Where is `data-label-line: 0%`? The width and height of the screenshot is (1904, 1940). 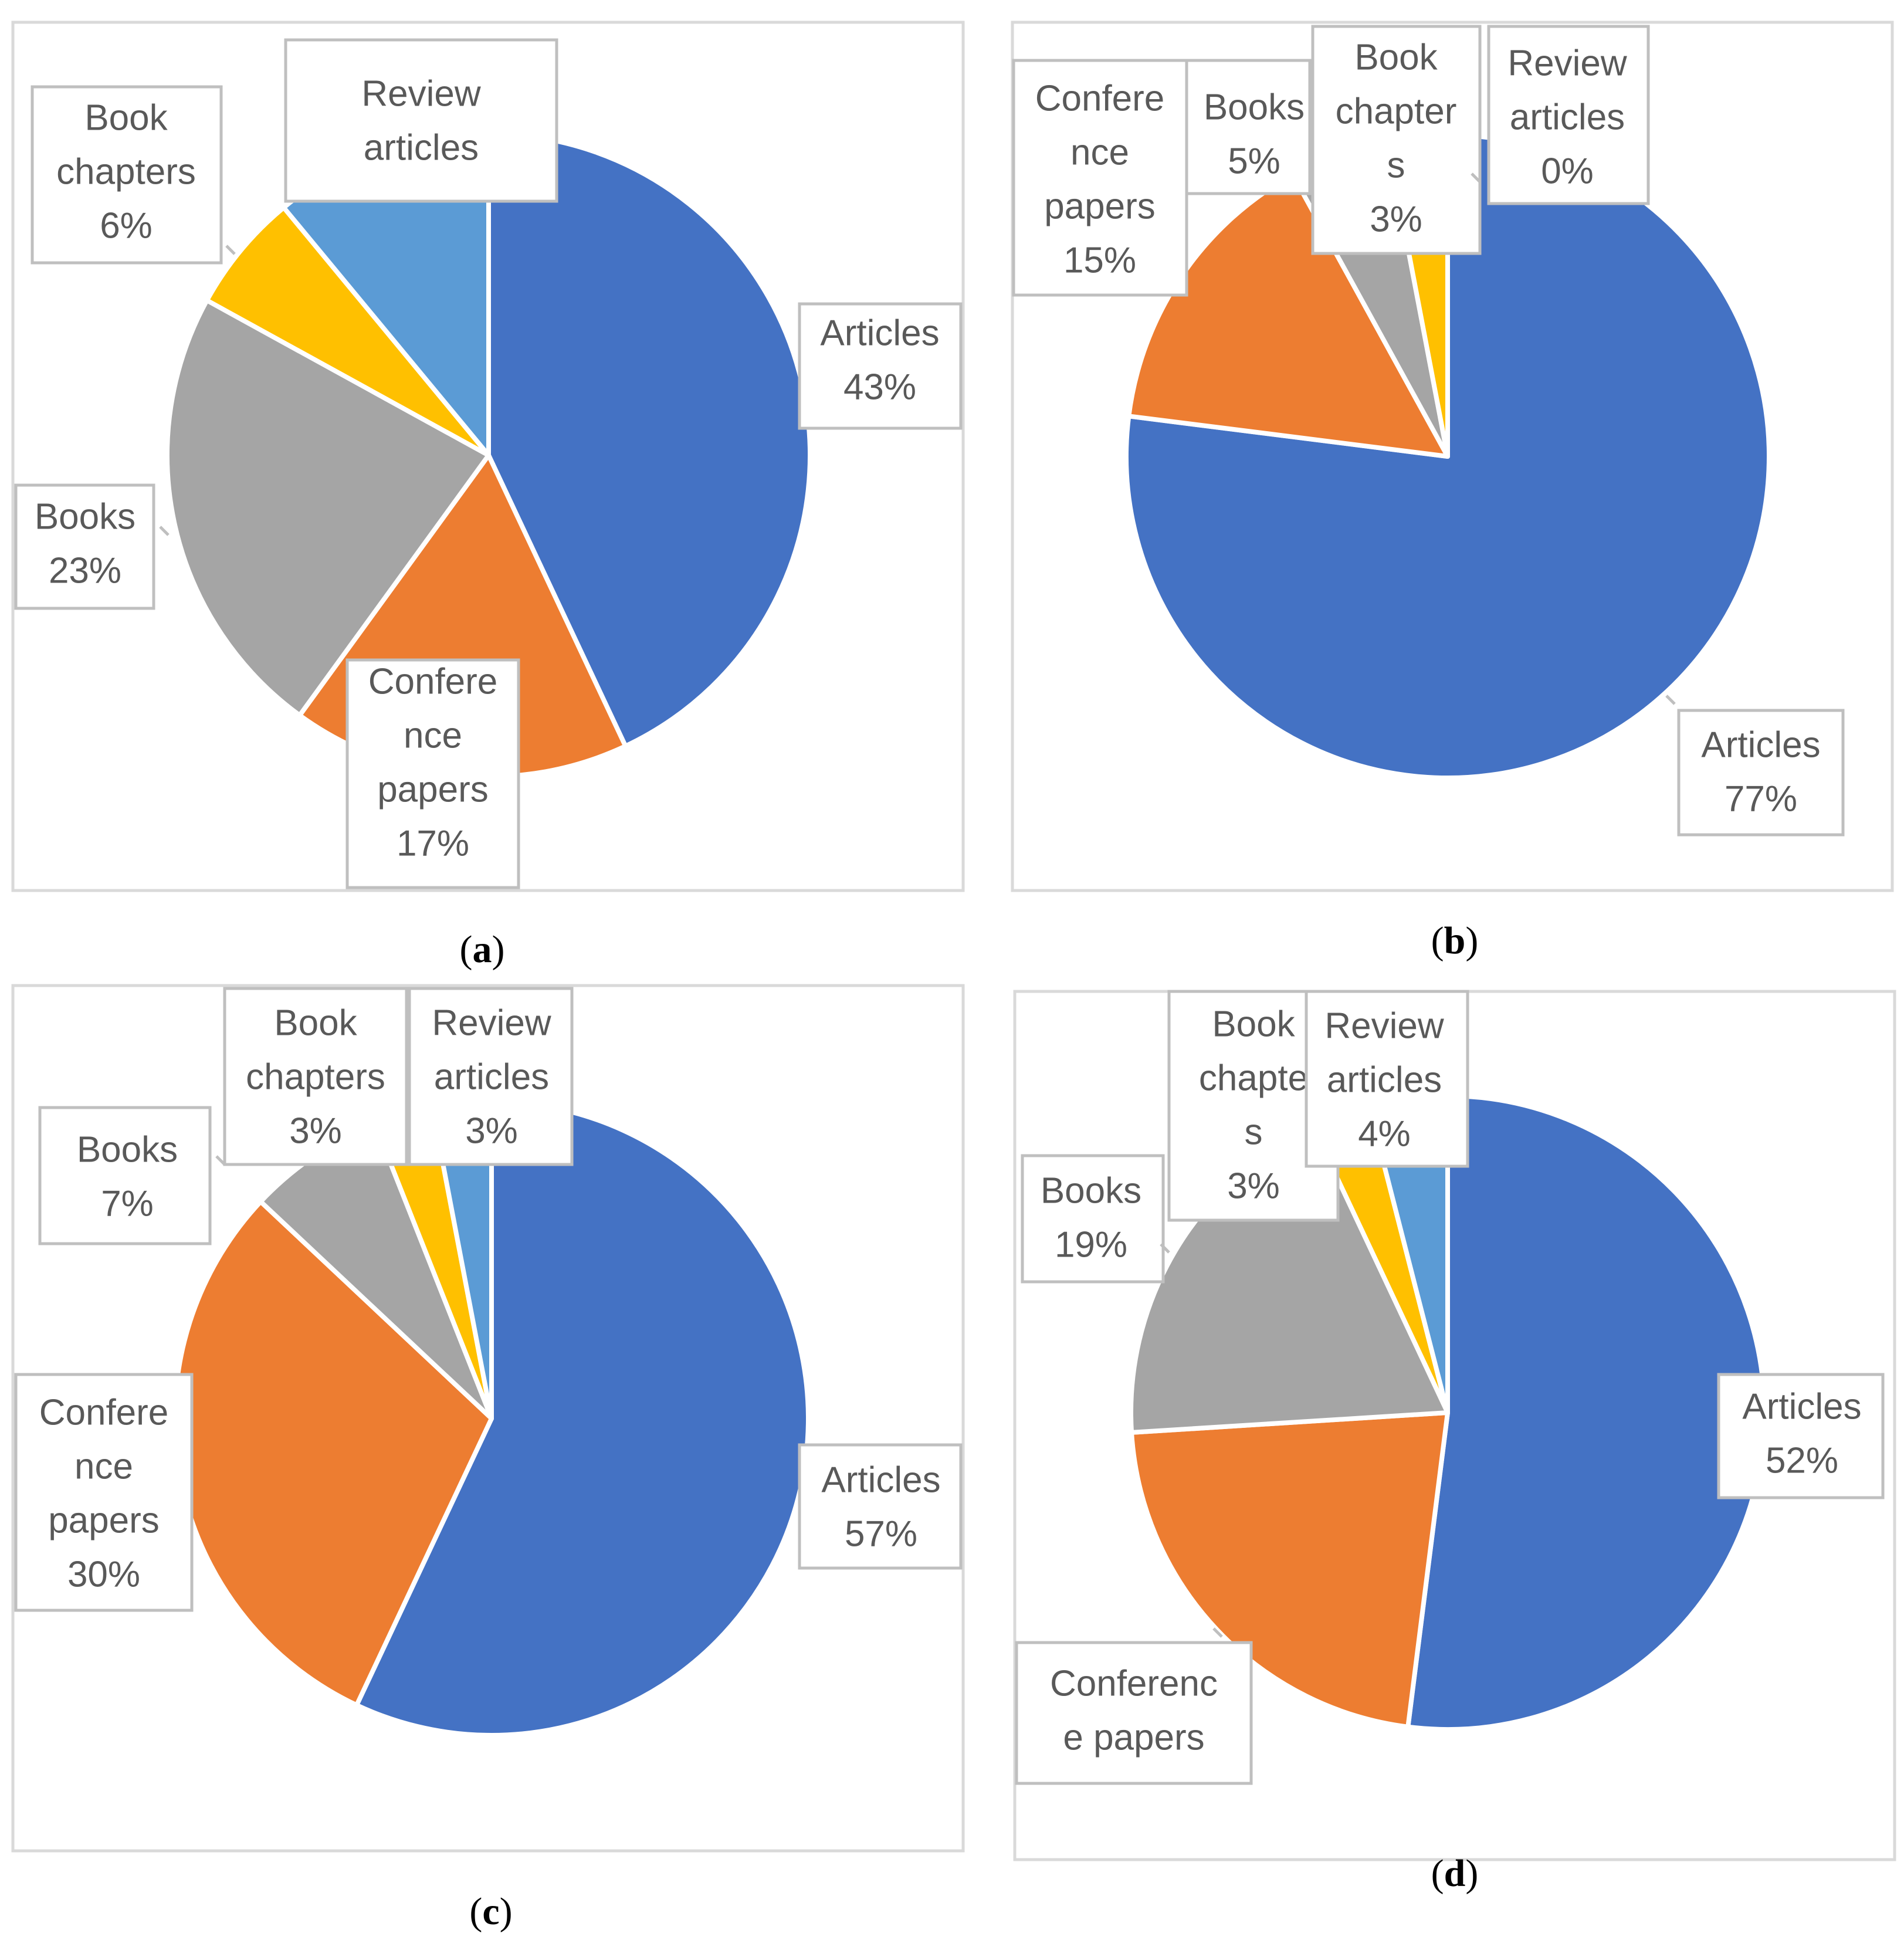 data-label-line: 0% is located at coordinates (1567, 171).